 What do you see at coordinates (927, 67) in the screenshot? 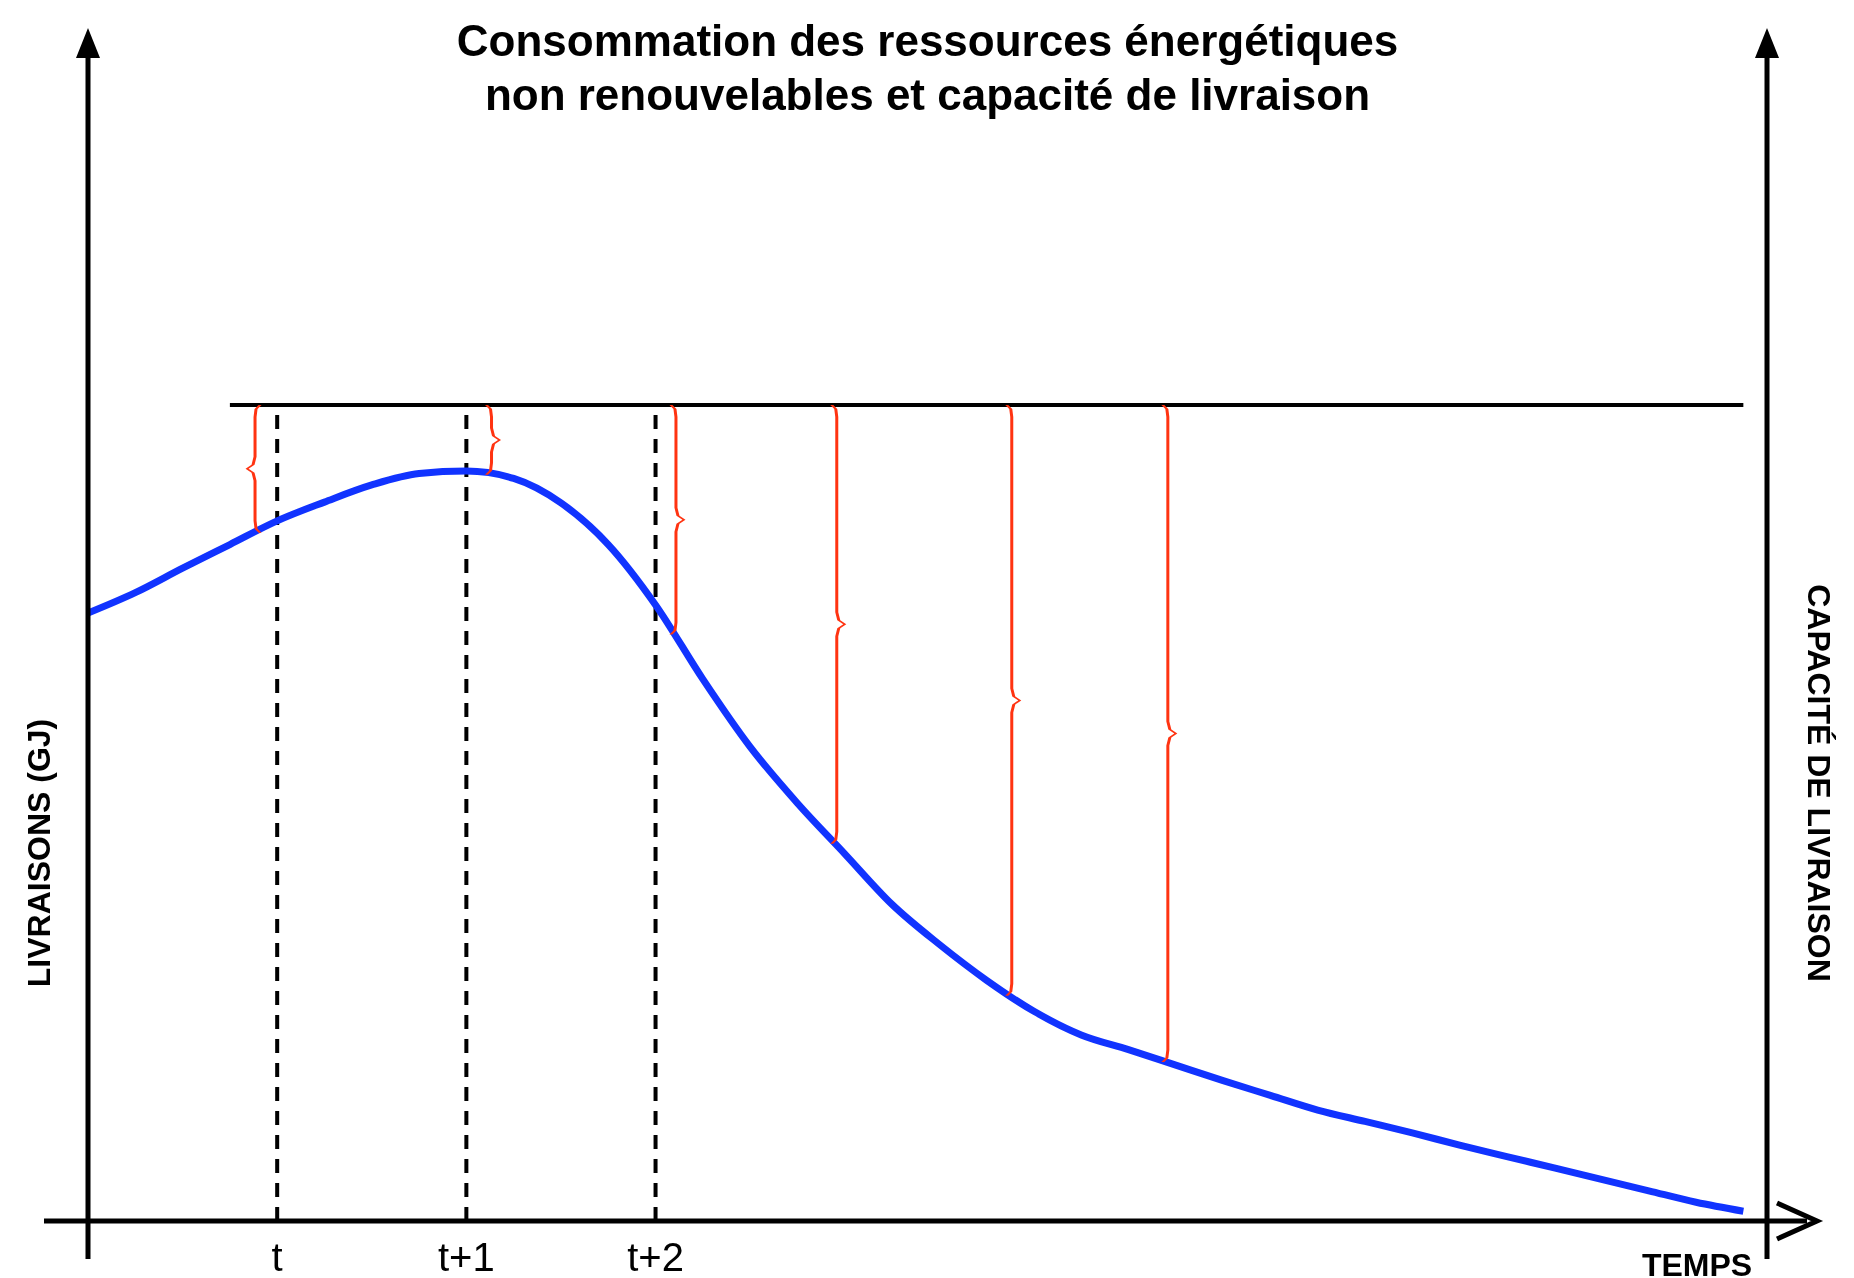
I see `chart-title: Consommation des ressources énergétiques non renouvelables et capacité de livraison` at bounding box center [927, 67].